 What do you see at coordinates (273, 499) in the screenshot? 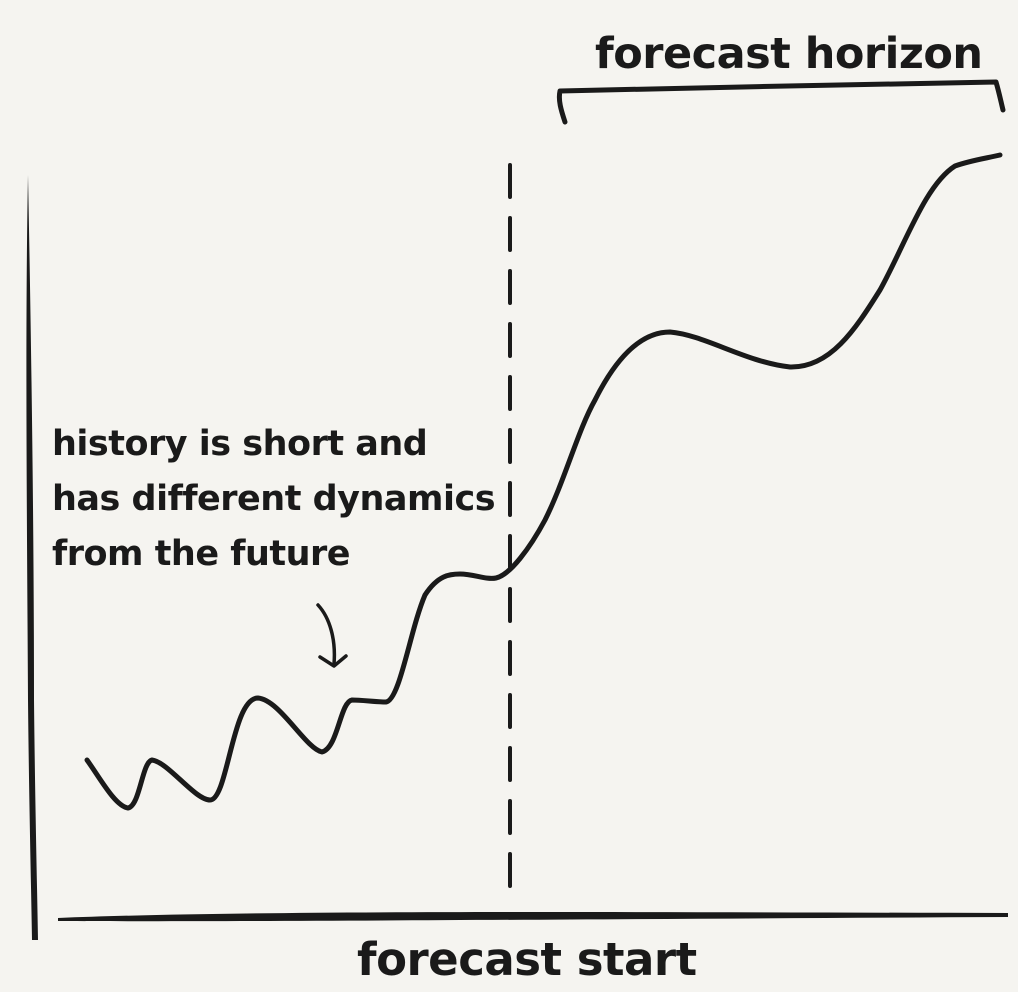
I see `annotation-line-2: has different dynamics` at bounding box center [273, 499].